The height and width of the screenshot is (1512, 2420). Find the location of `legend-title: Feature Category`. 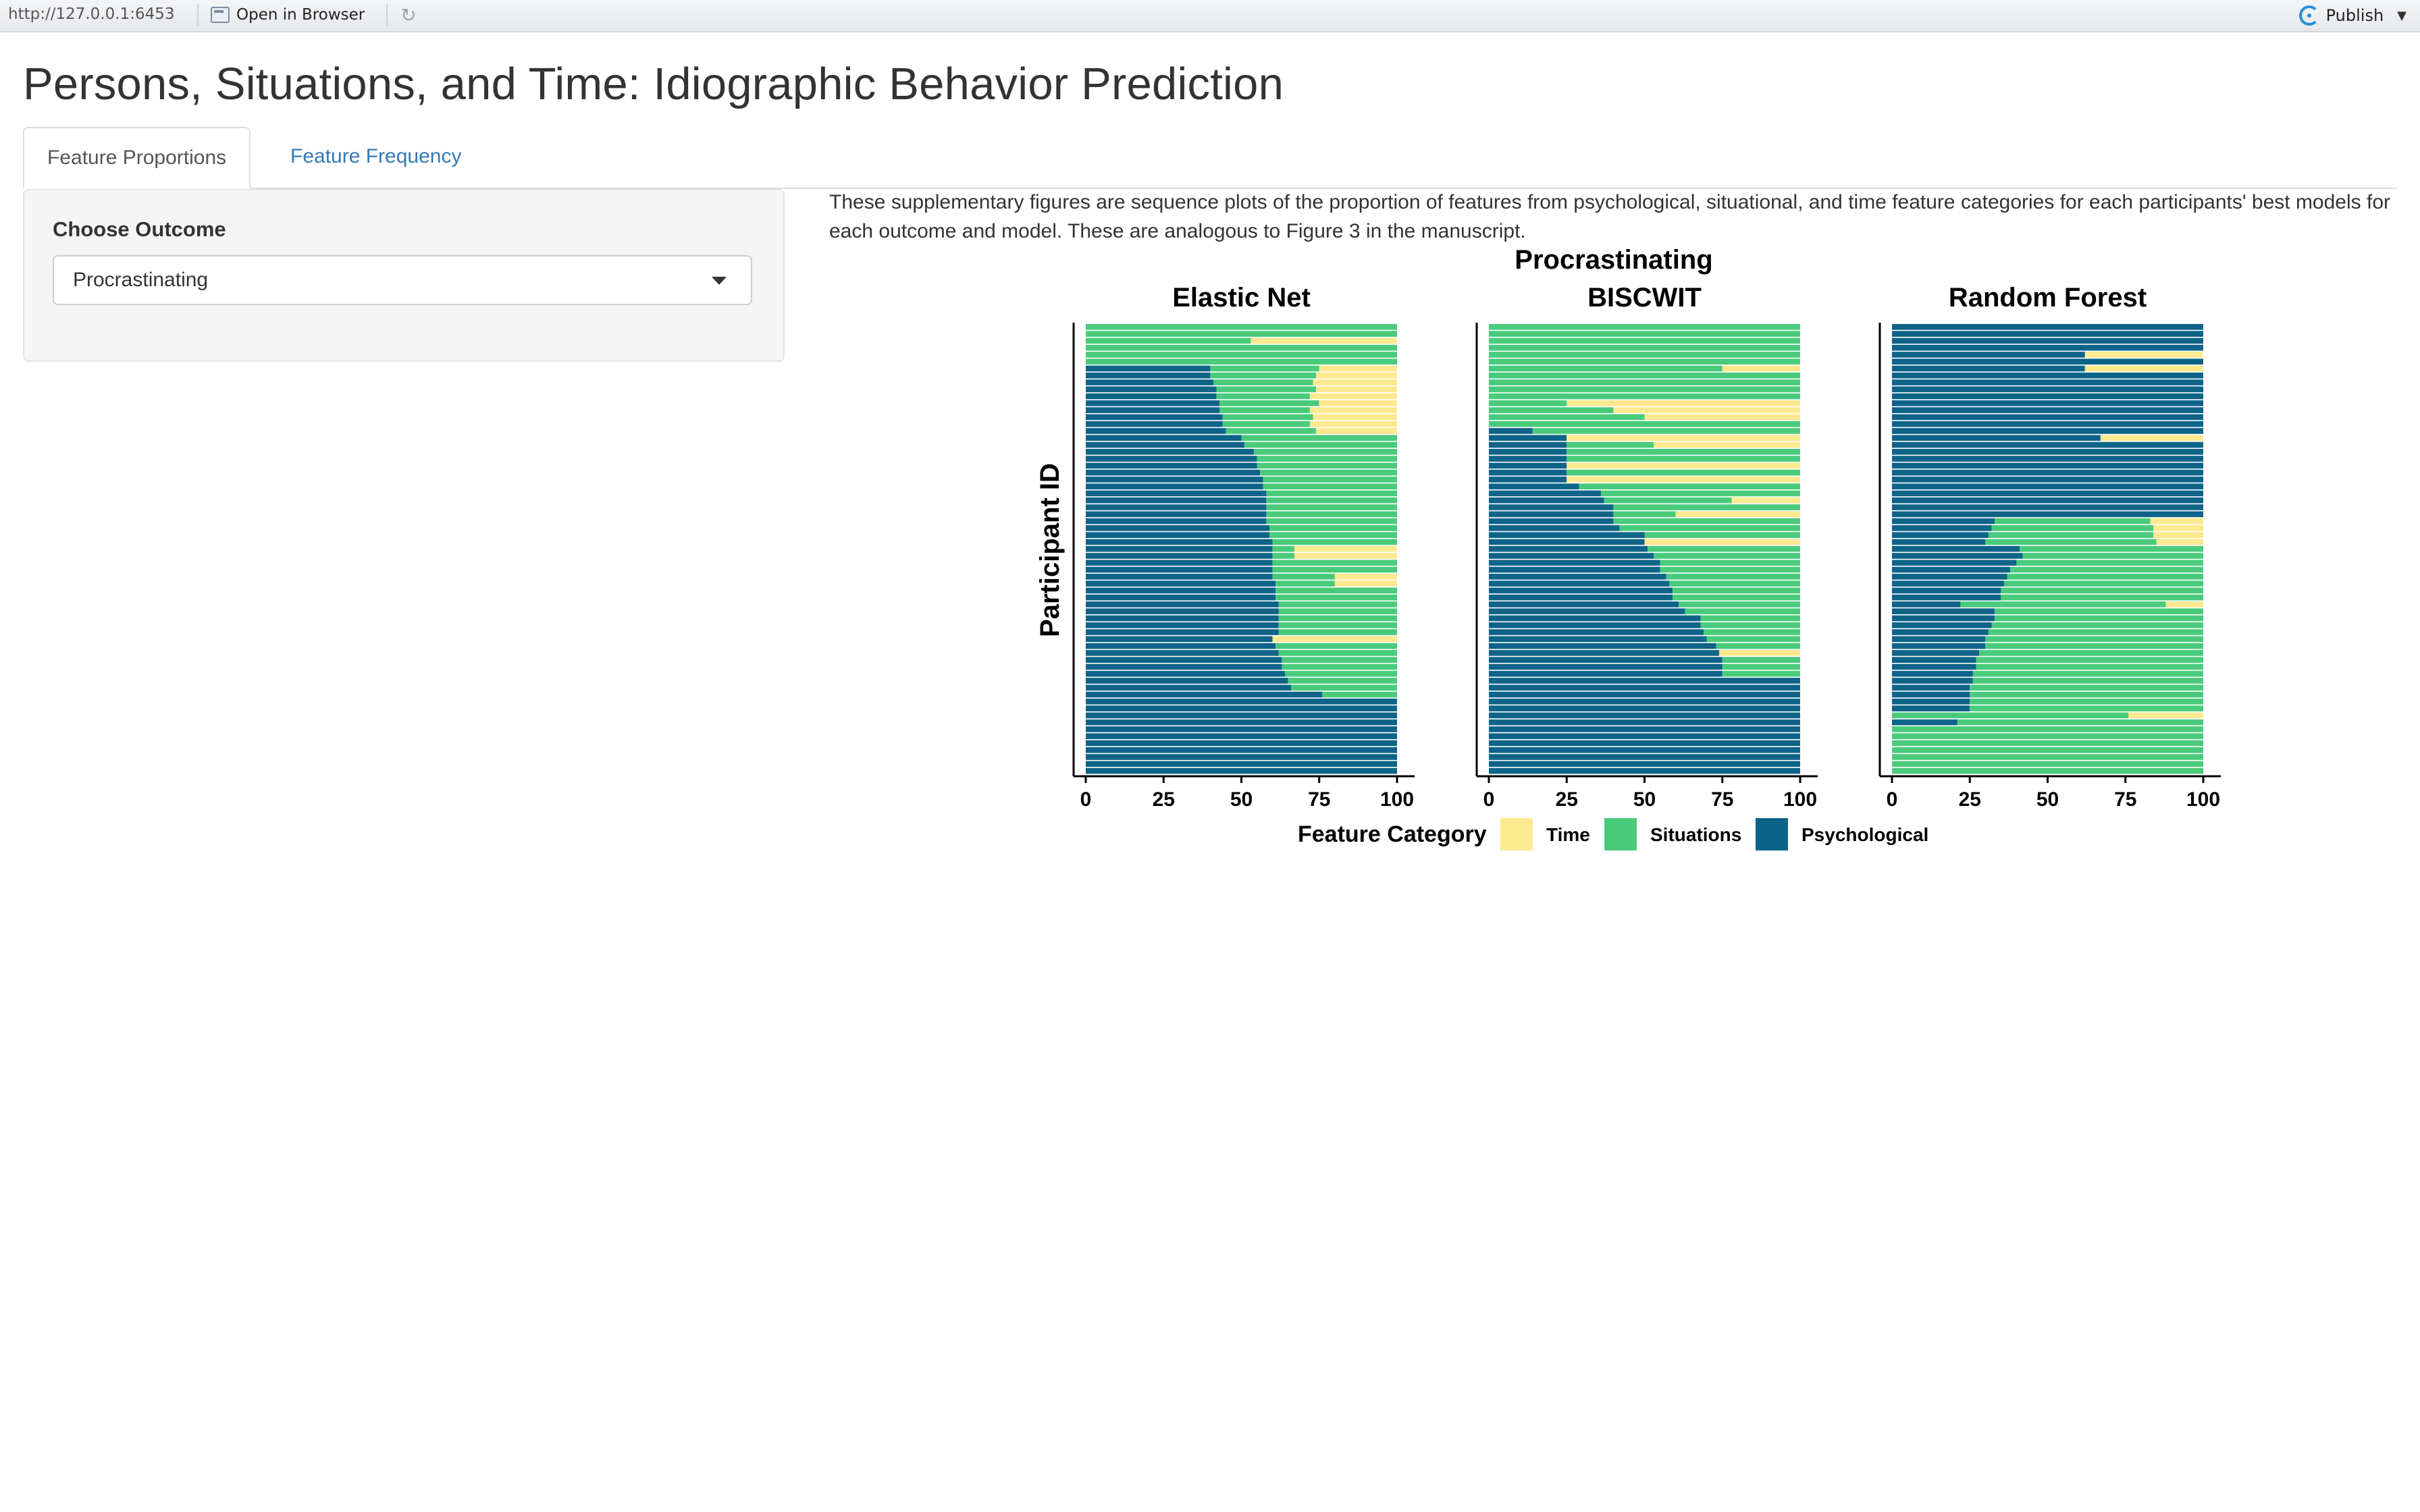

legend-title: Feature Category is located at coordinates (1392, 834).